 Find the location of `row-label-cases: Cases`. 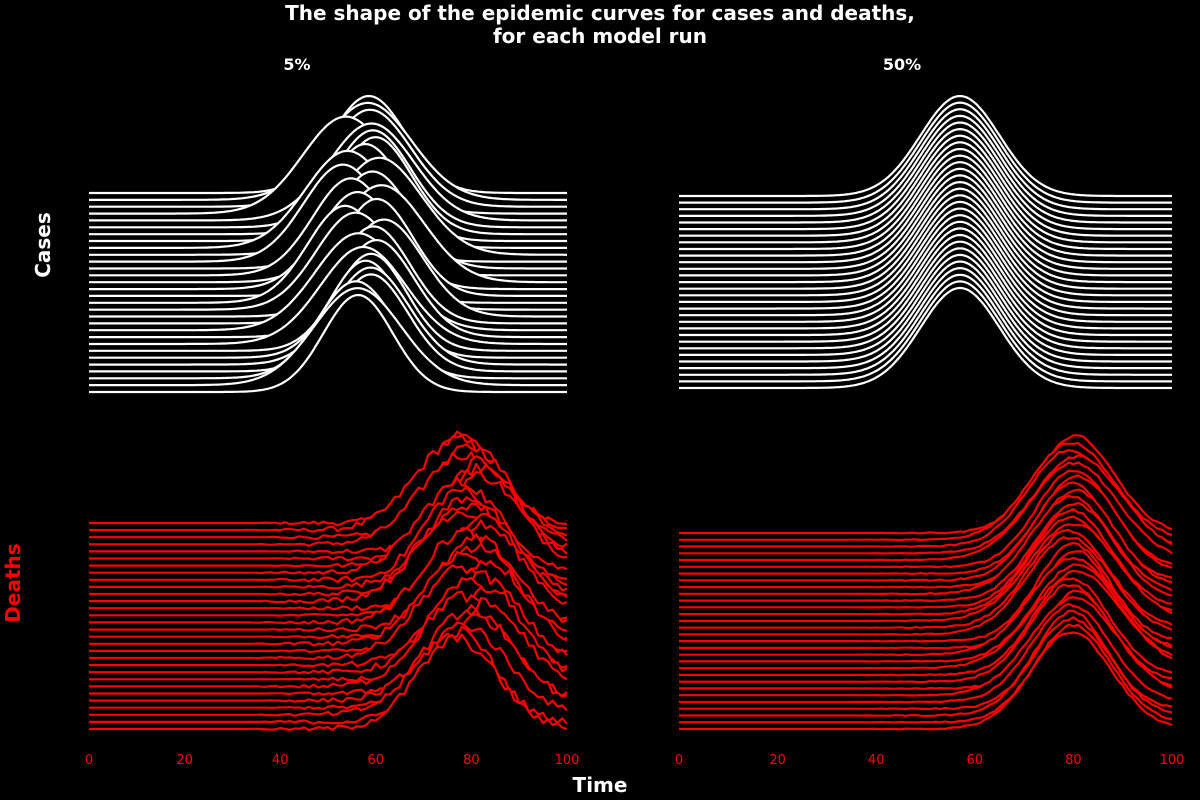

row-label-cases: Cases is located at coordinates (43, 245).